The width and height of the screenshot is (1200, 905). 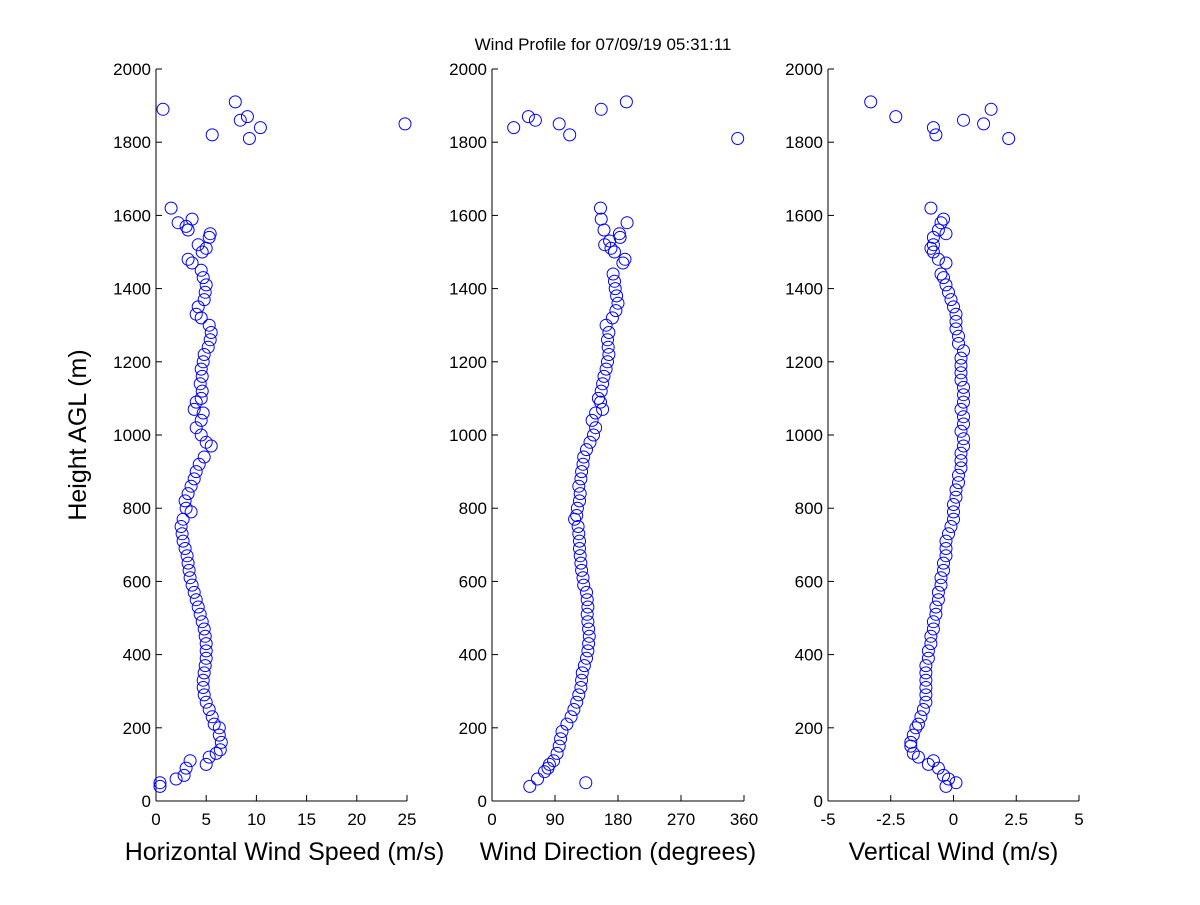 What do you see at coordinates (890, 819) in the screenshot?
I see `x-tick-label: -2.5` at bounding box center [890, 819].